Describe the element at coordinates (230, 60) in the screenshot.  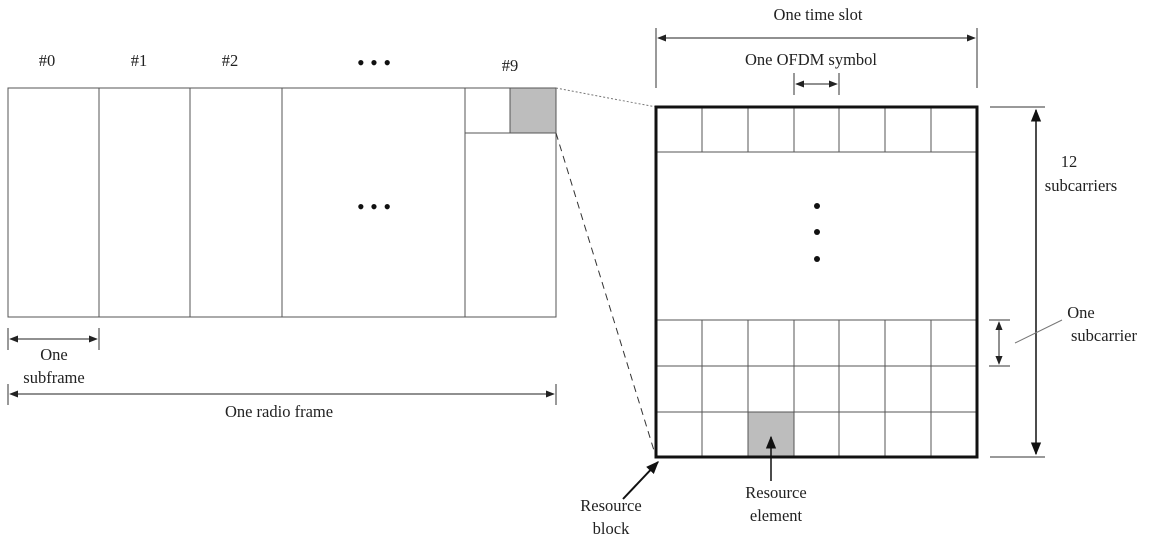
I see `subframe-label-2: #2` at that location.